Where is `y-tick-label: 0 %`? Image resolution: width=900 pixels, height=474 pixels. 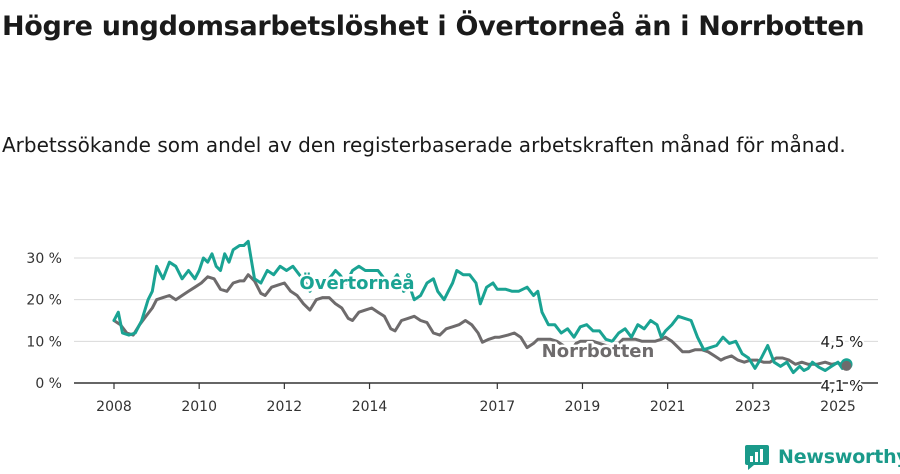 y-tick-label: 0 % is located at coordinates (48, 384).